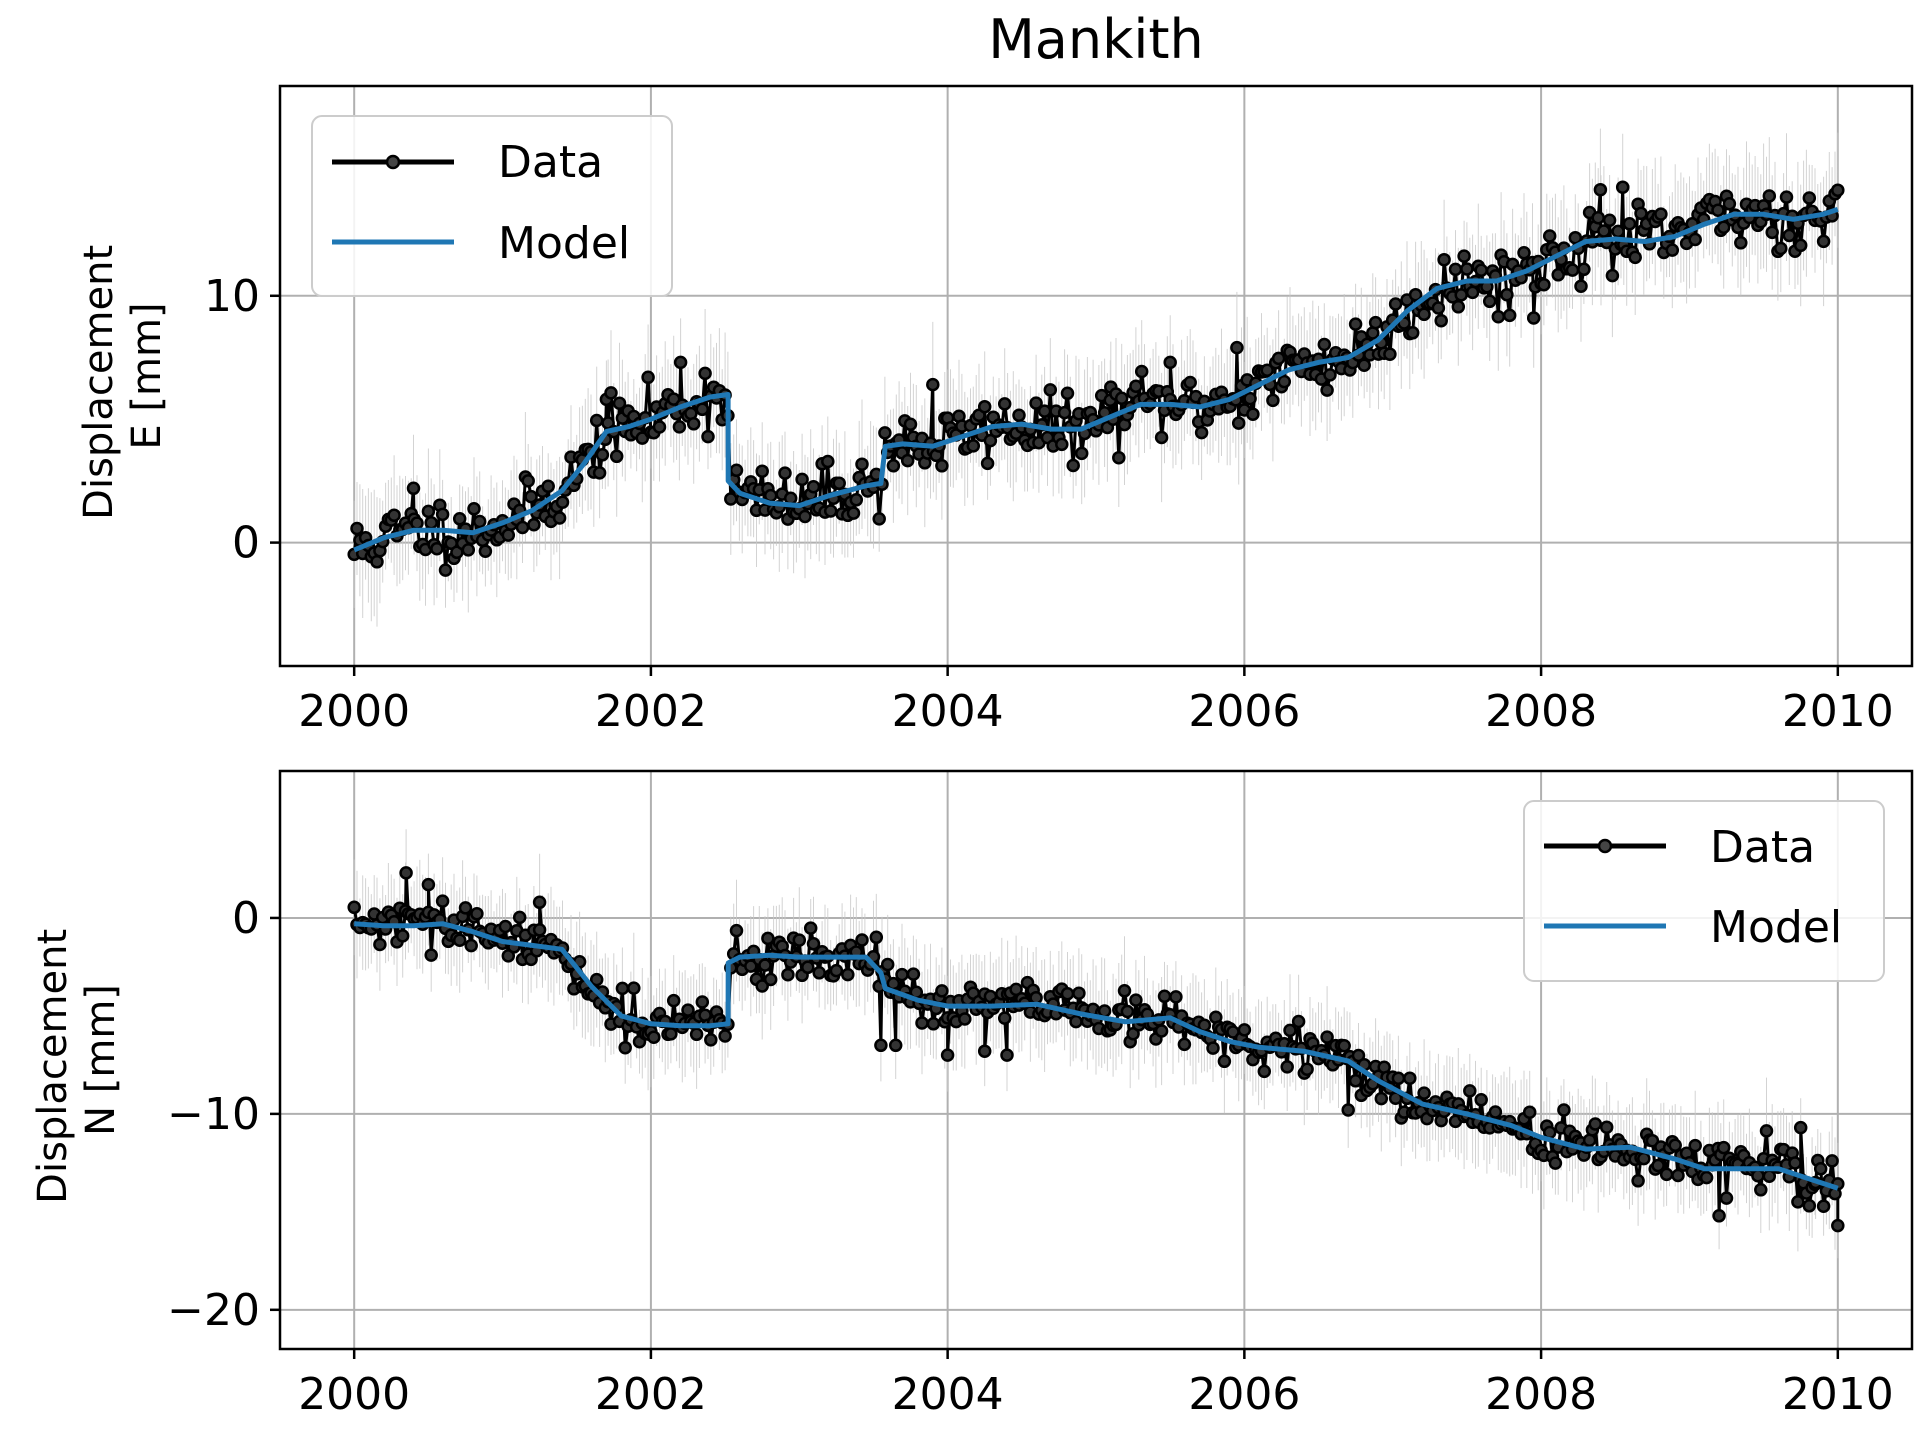  I want to click on model-line, so click(1096, 1056).